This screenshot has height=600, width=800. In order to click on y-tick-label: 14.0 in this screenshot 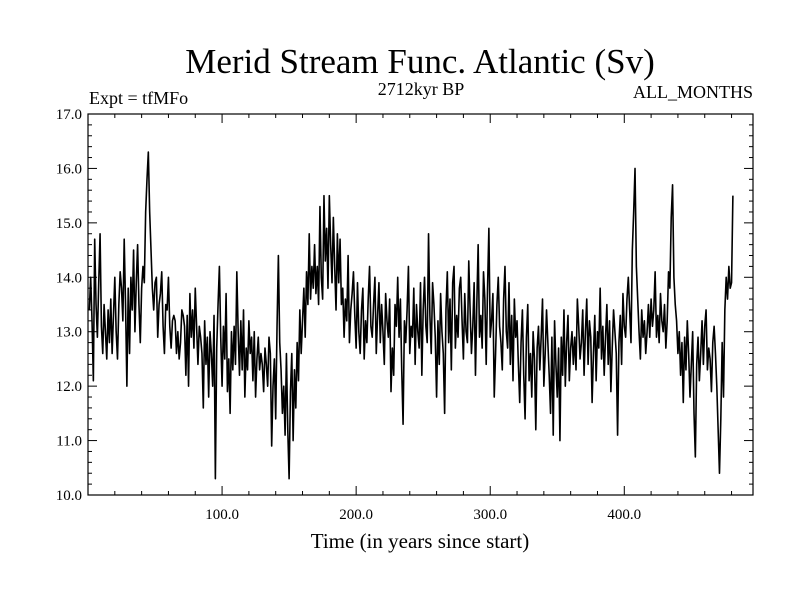, I will do `click(69, 278)`.